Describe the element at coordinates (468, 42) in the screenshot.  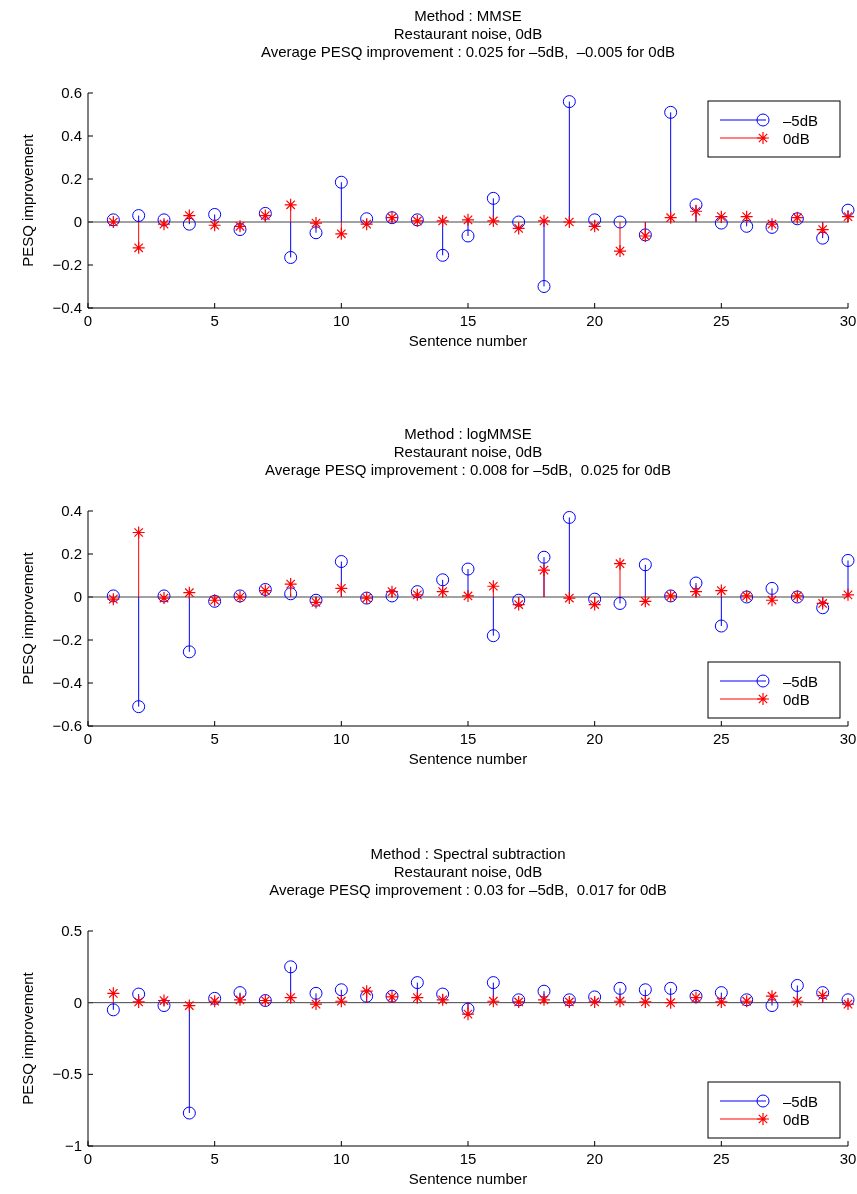
I see `chart-subtitle: Restaurant noise, 0dB Average PESQ improvement : 0.025 for –5dB, –0.005 for 0dB` at that location.